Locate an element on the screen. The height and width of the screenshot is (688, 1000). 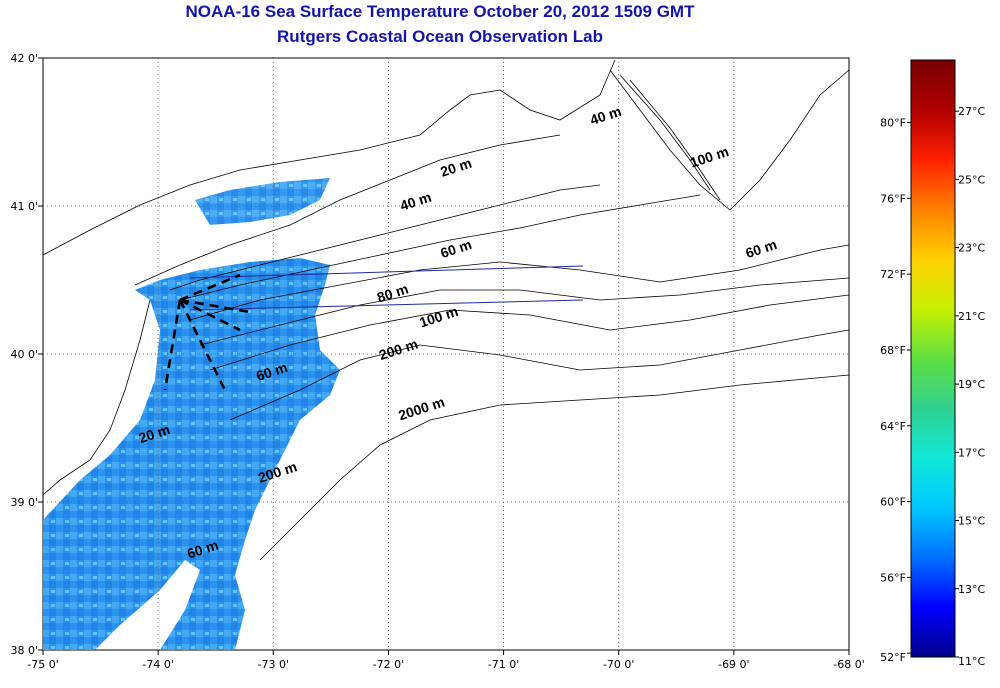
celsius-label: 17°C is located at coordinates (971, 452).